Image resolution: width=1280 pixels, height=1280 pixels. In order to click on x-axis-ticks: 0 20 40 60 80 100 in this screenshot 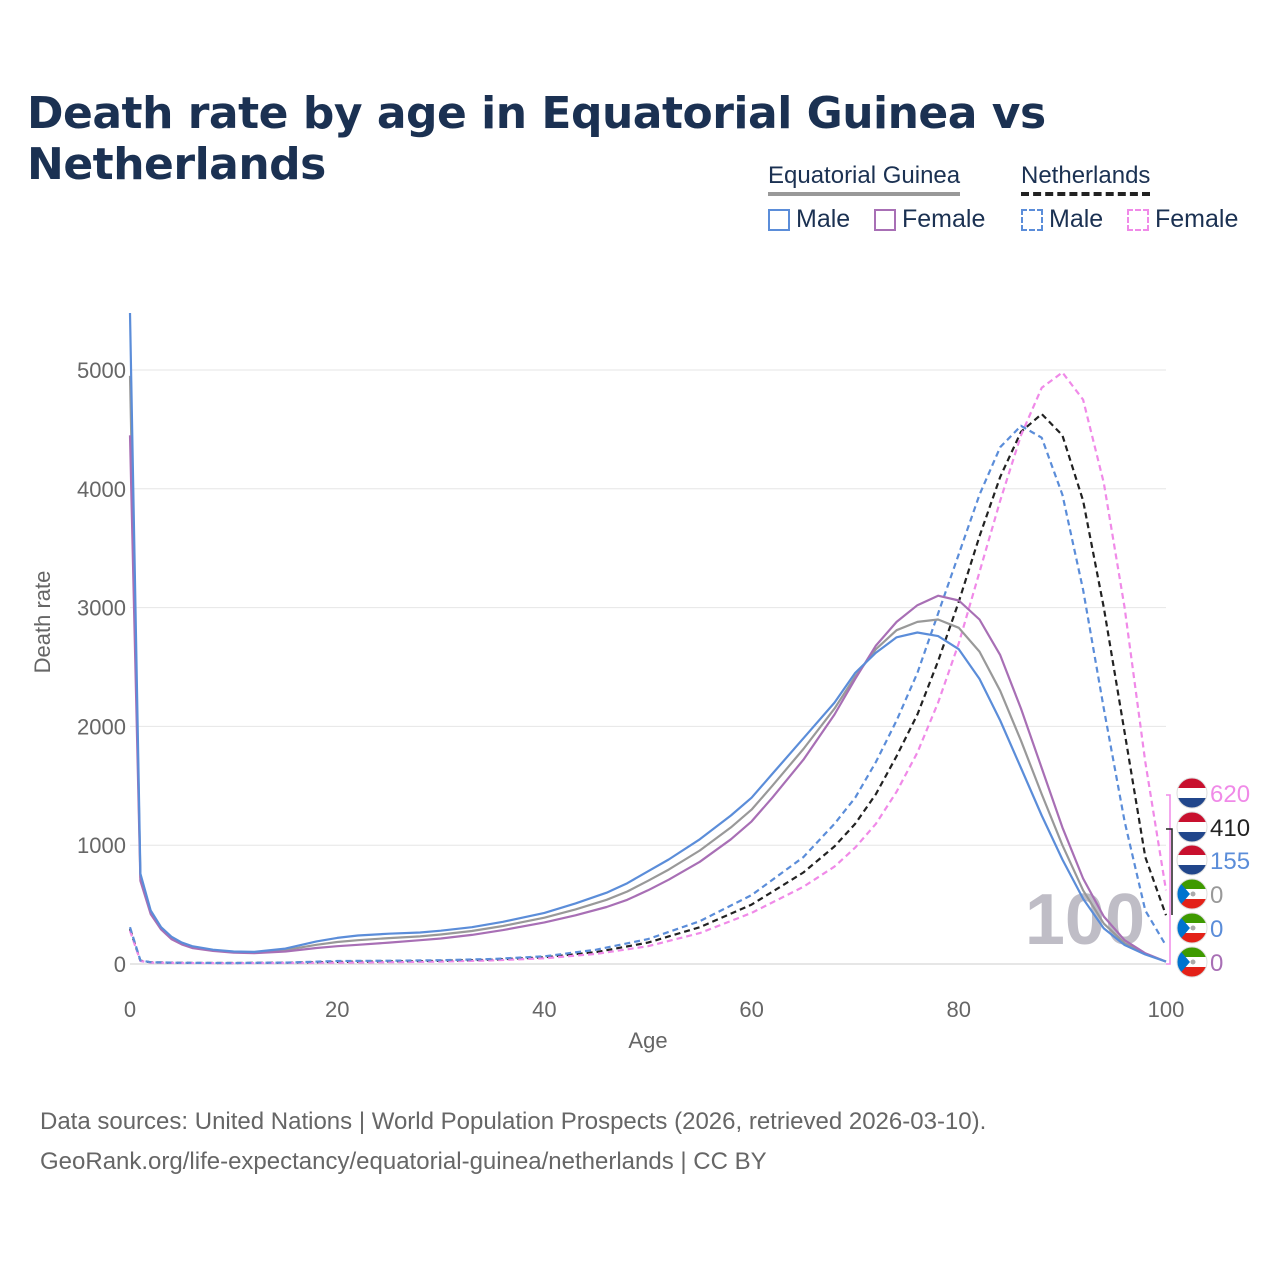, I will do `click(654, 1009)`.